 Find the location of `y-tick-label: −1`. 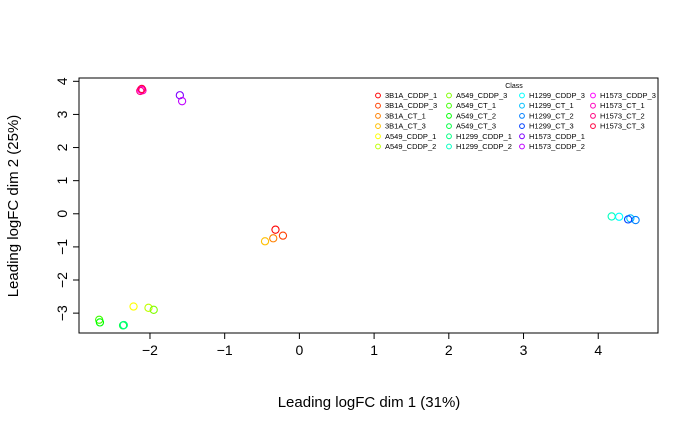

y-tick-label: −1 is located at coordinates (62, 247).